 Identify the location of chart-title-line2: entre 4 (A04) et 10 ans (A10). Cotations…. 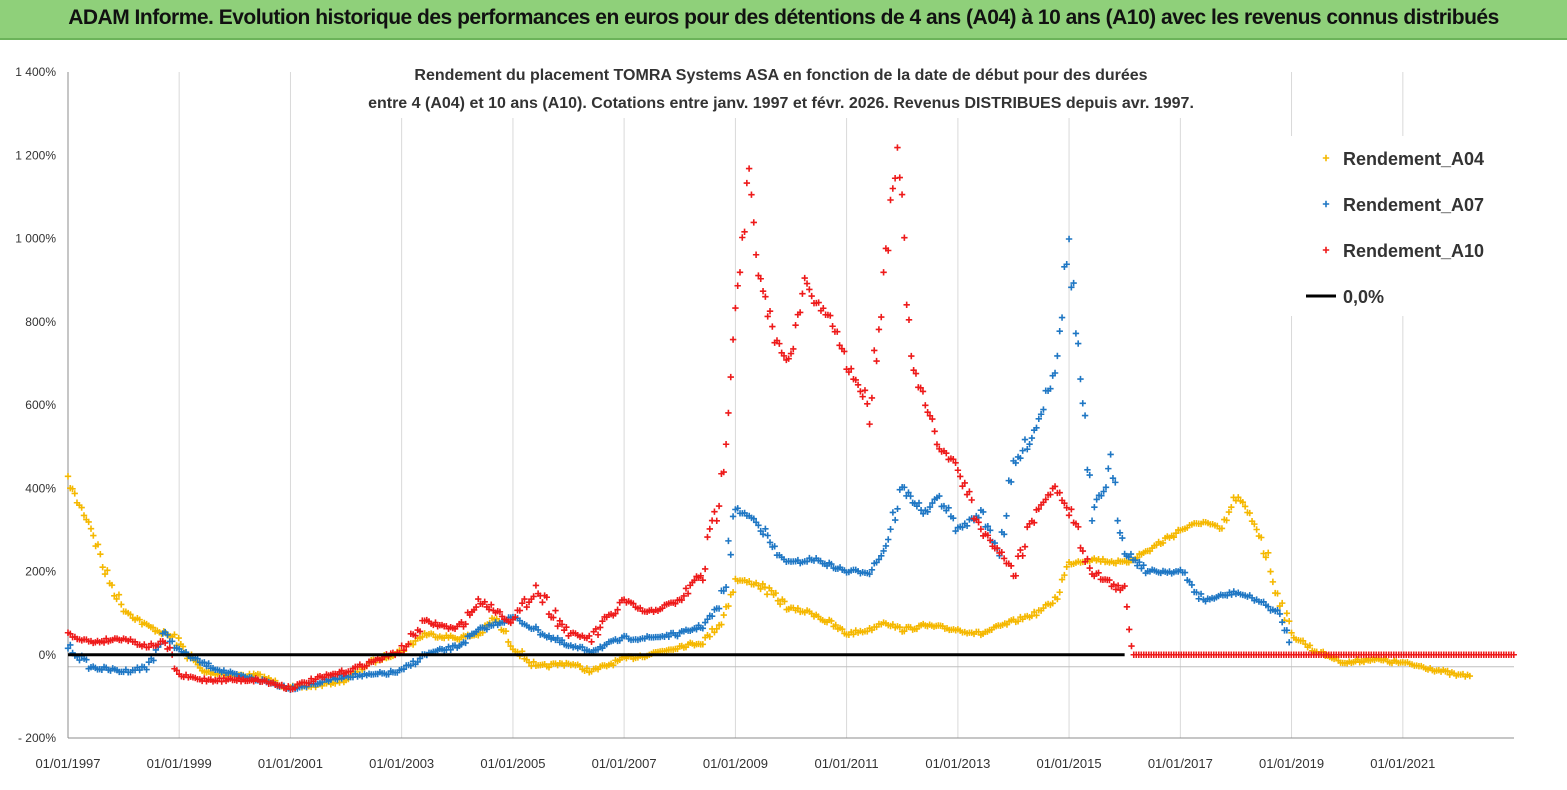
(781, 103).